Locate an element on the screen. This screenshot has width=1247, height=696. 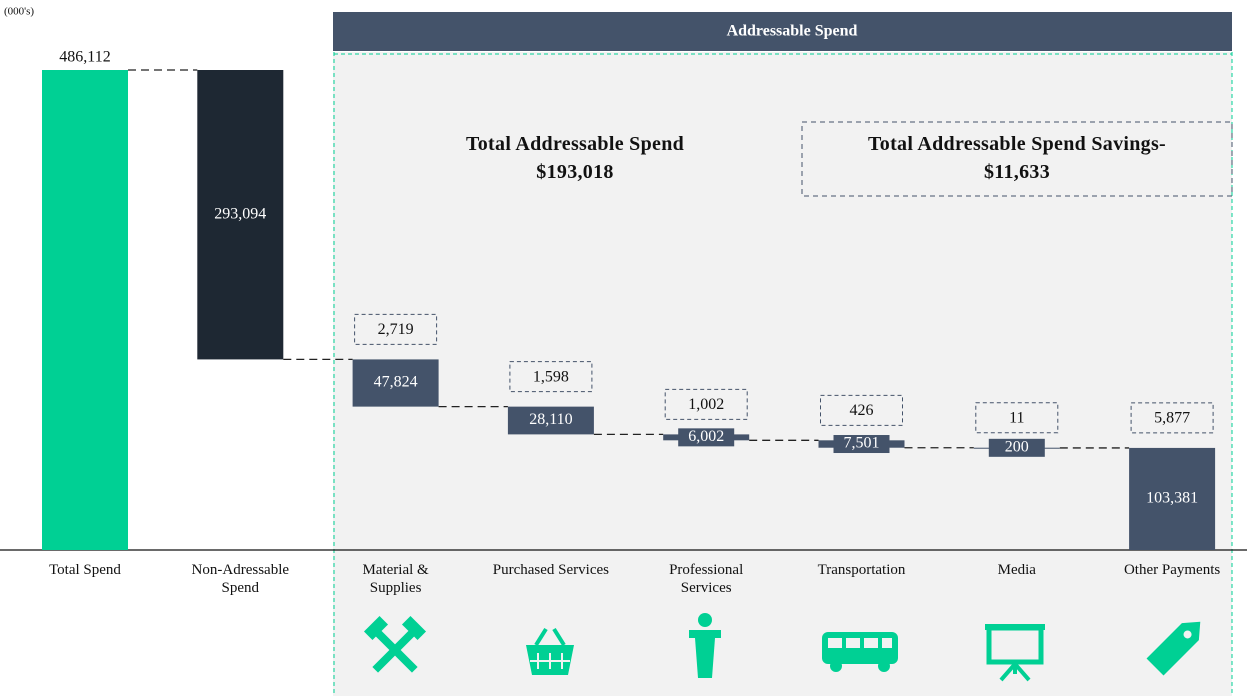
x-tick-label: Media is located at coordinates (1016, 570).